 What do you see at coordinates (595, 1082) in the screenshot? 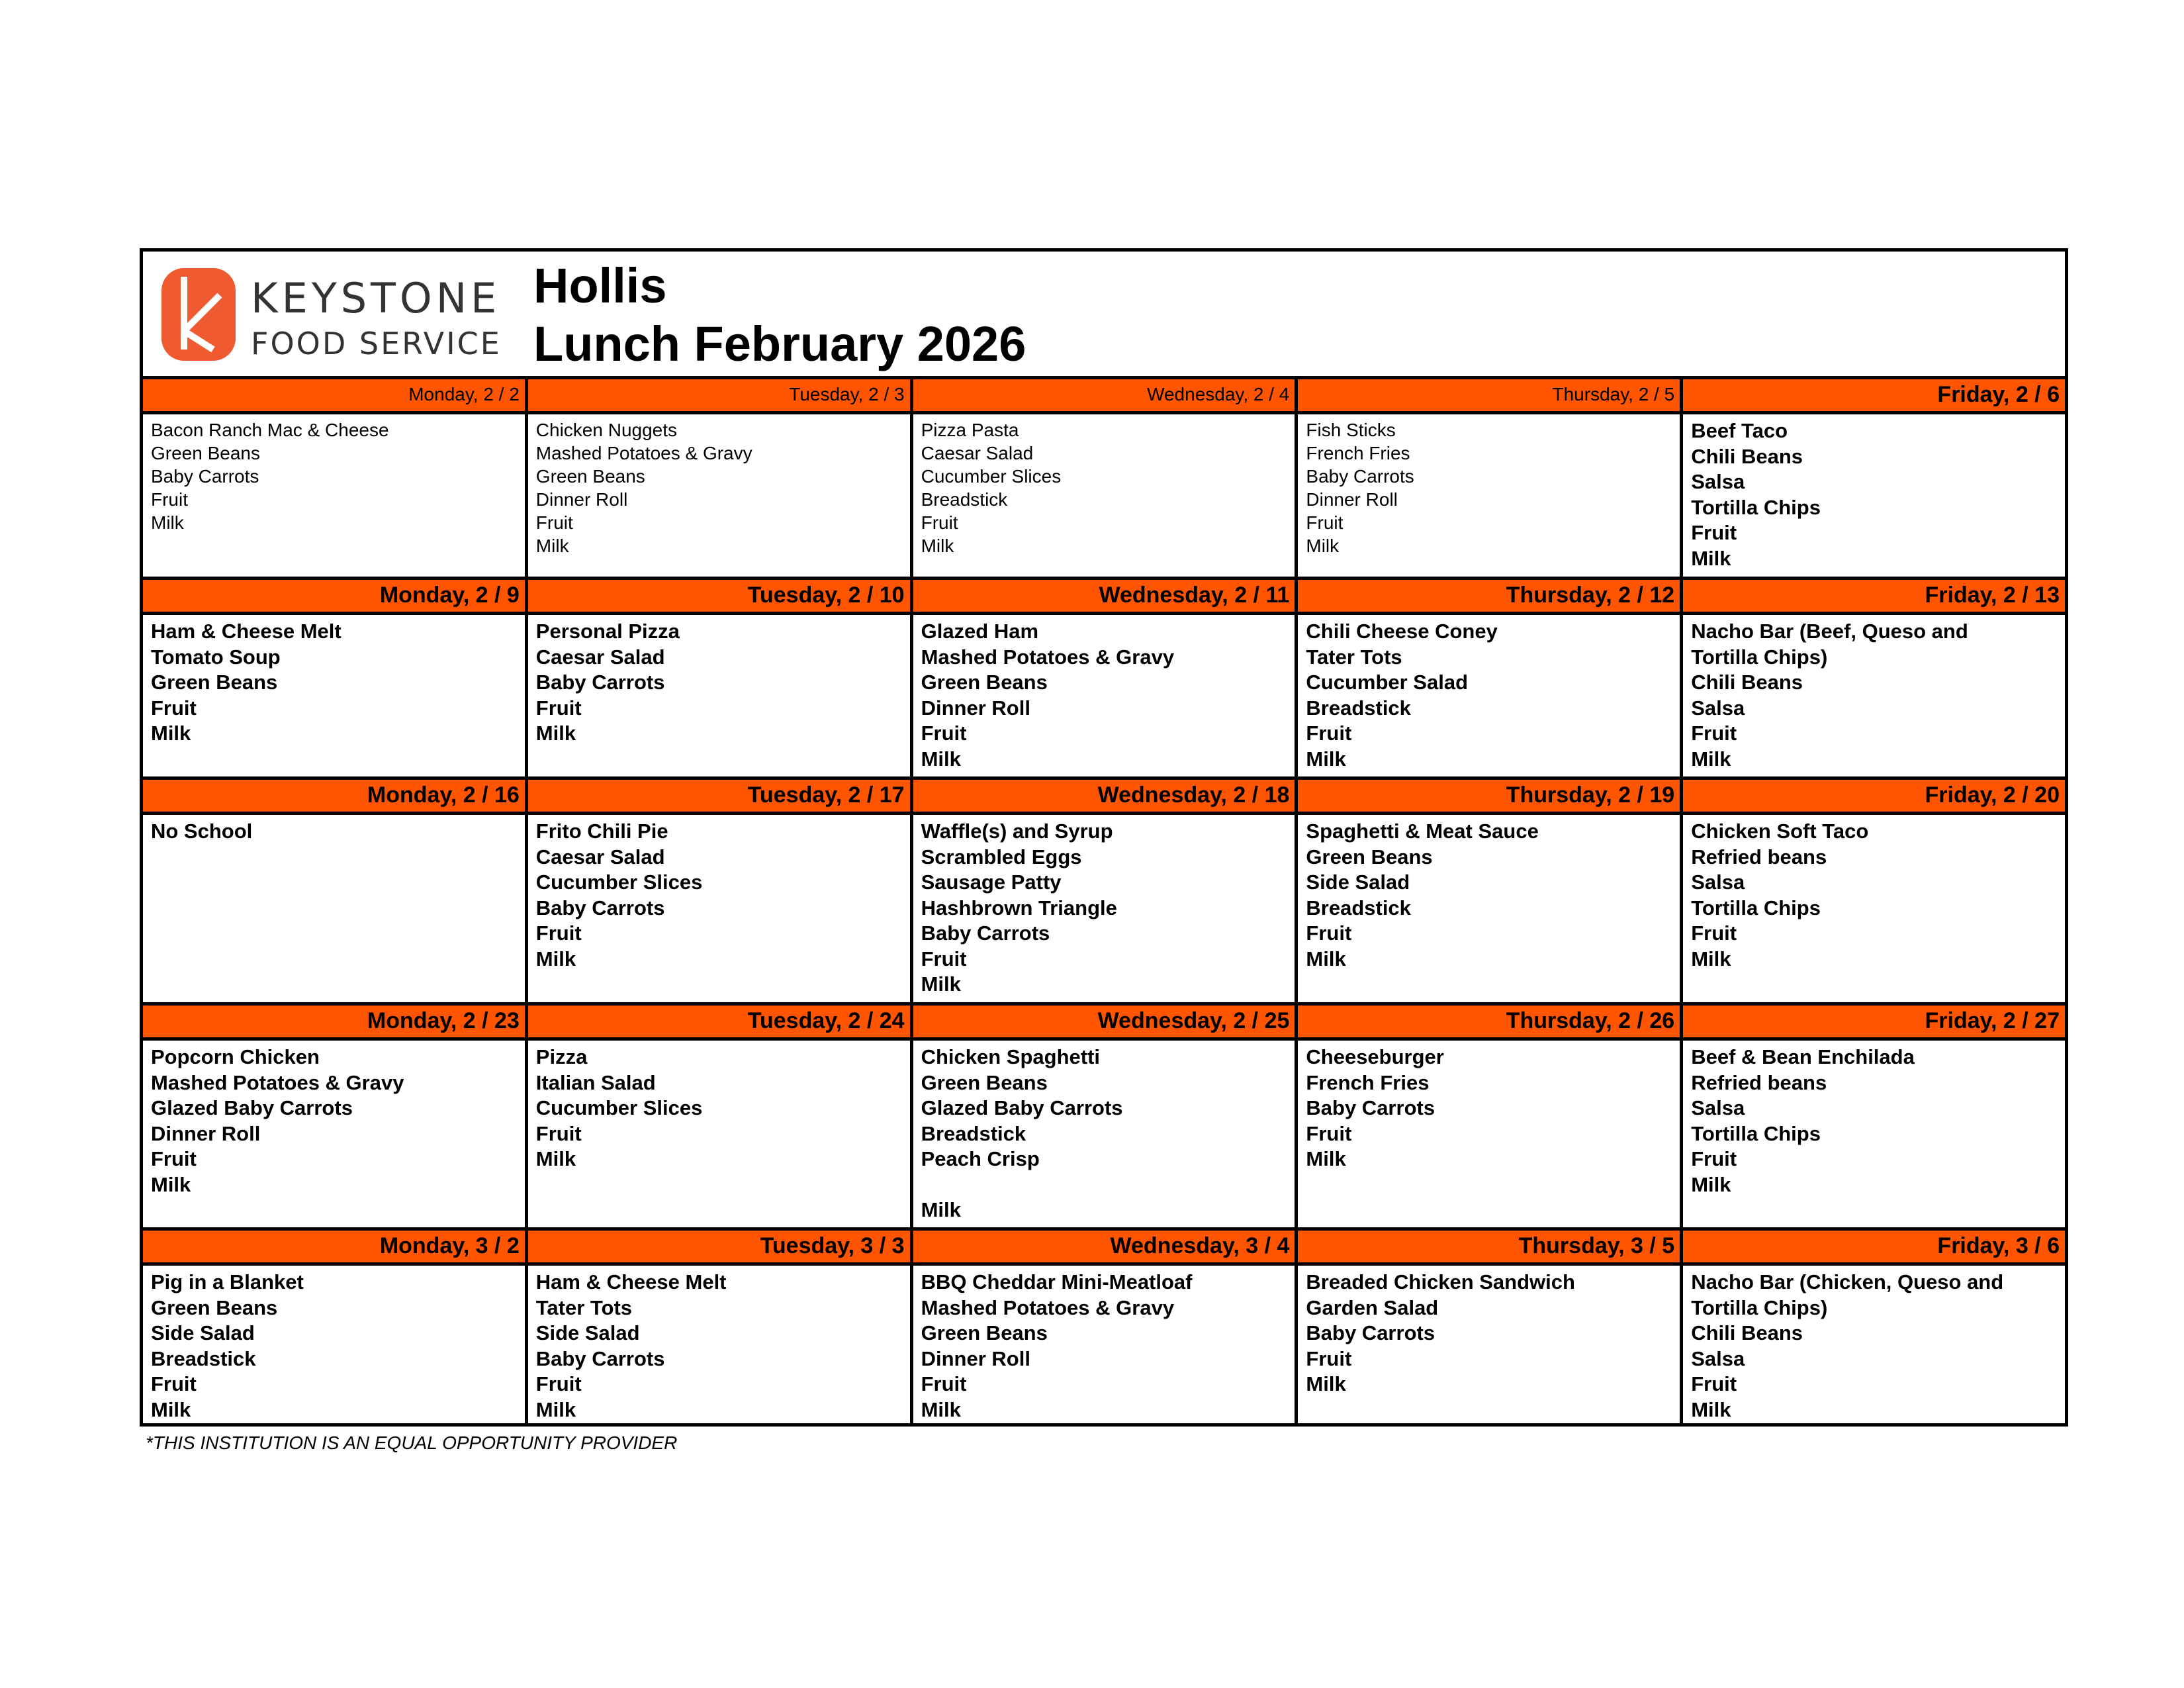
I see `menu-item: Italian Salad` at bounding box center [595, 1082].